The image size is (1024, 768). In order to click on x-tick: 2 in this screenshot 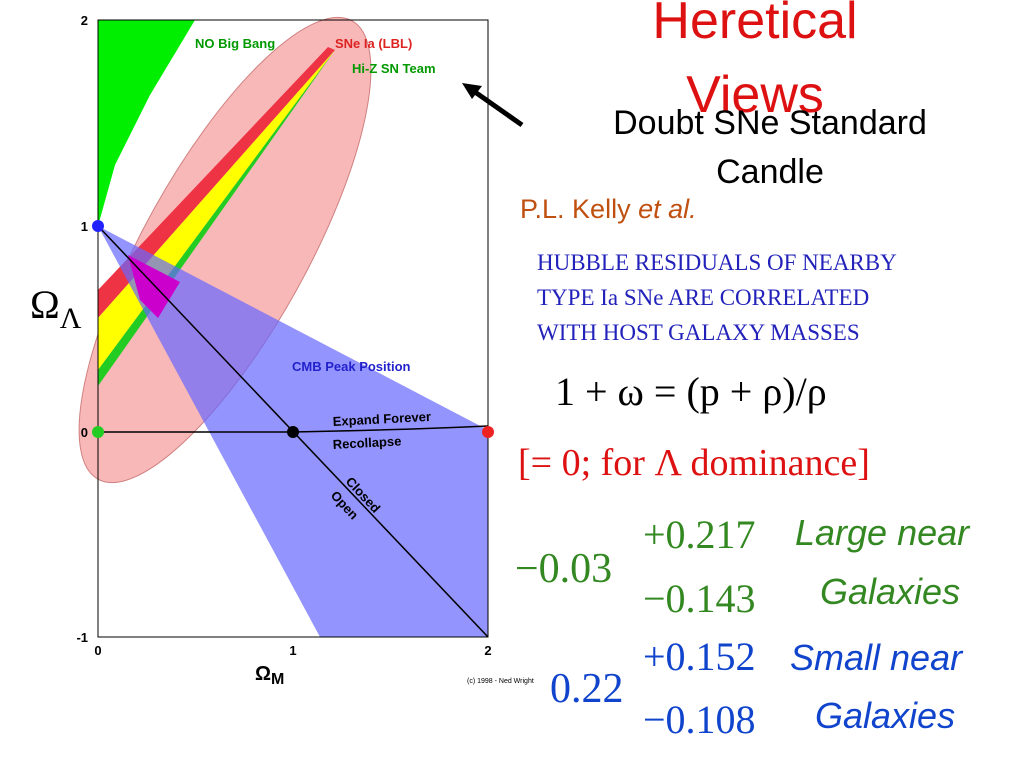, I will do `click(487, 650)`.